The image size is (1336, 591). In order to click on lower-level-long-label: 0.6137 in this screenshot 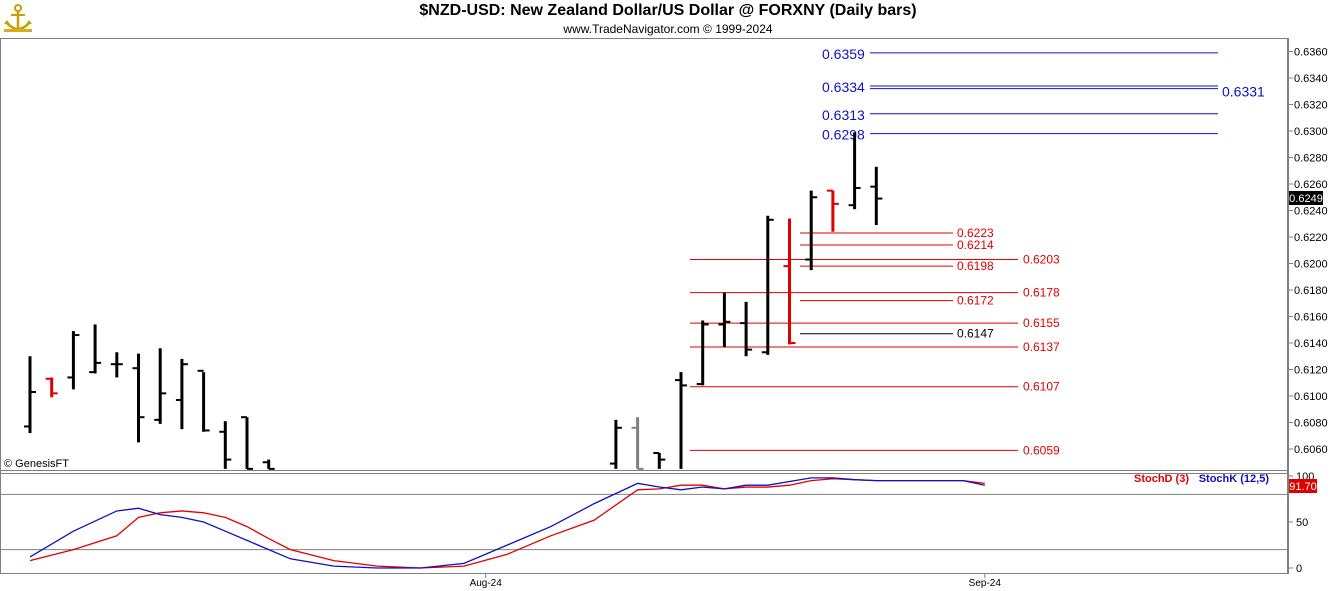, I will do `click(1041, 347)`.